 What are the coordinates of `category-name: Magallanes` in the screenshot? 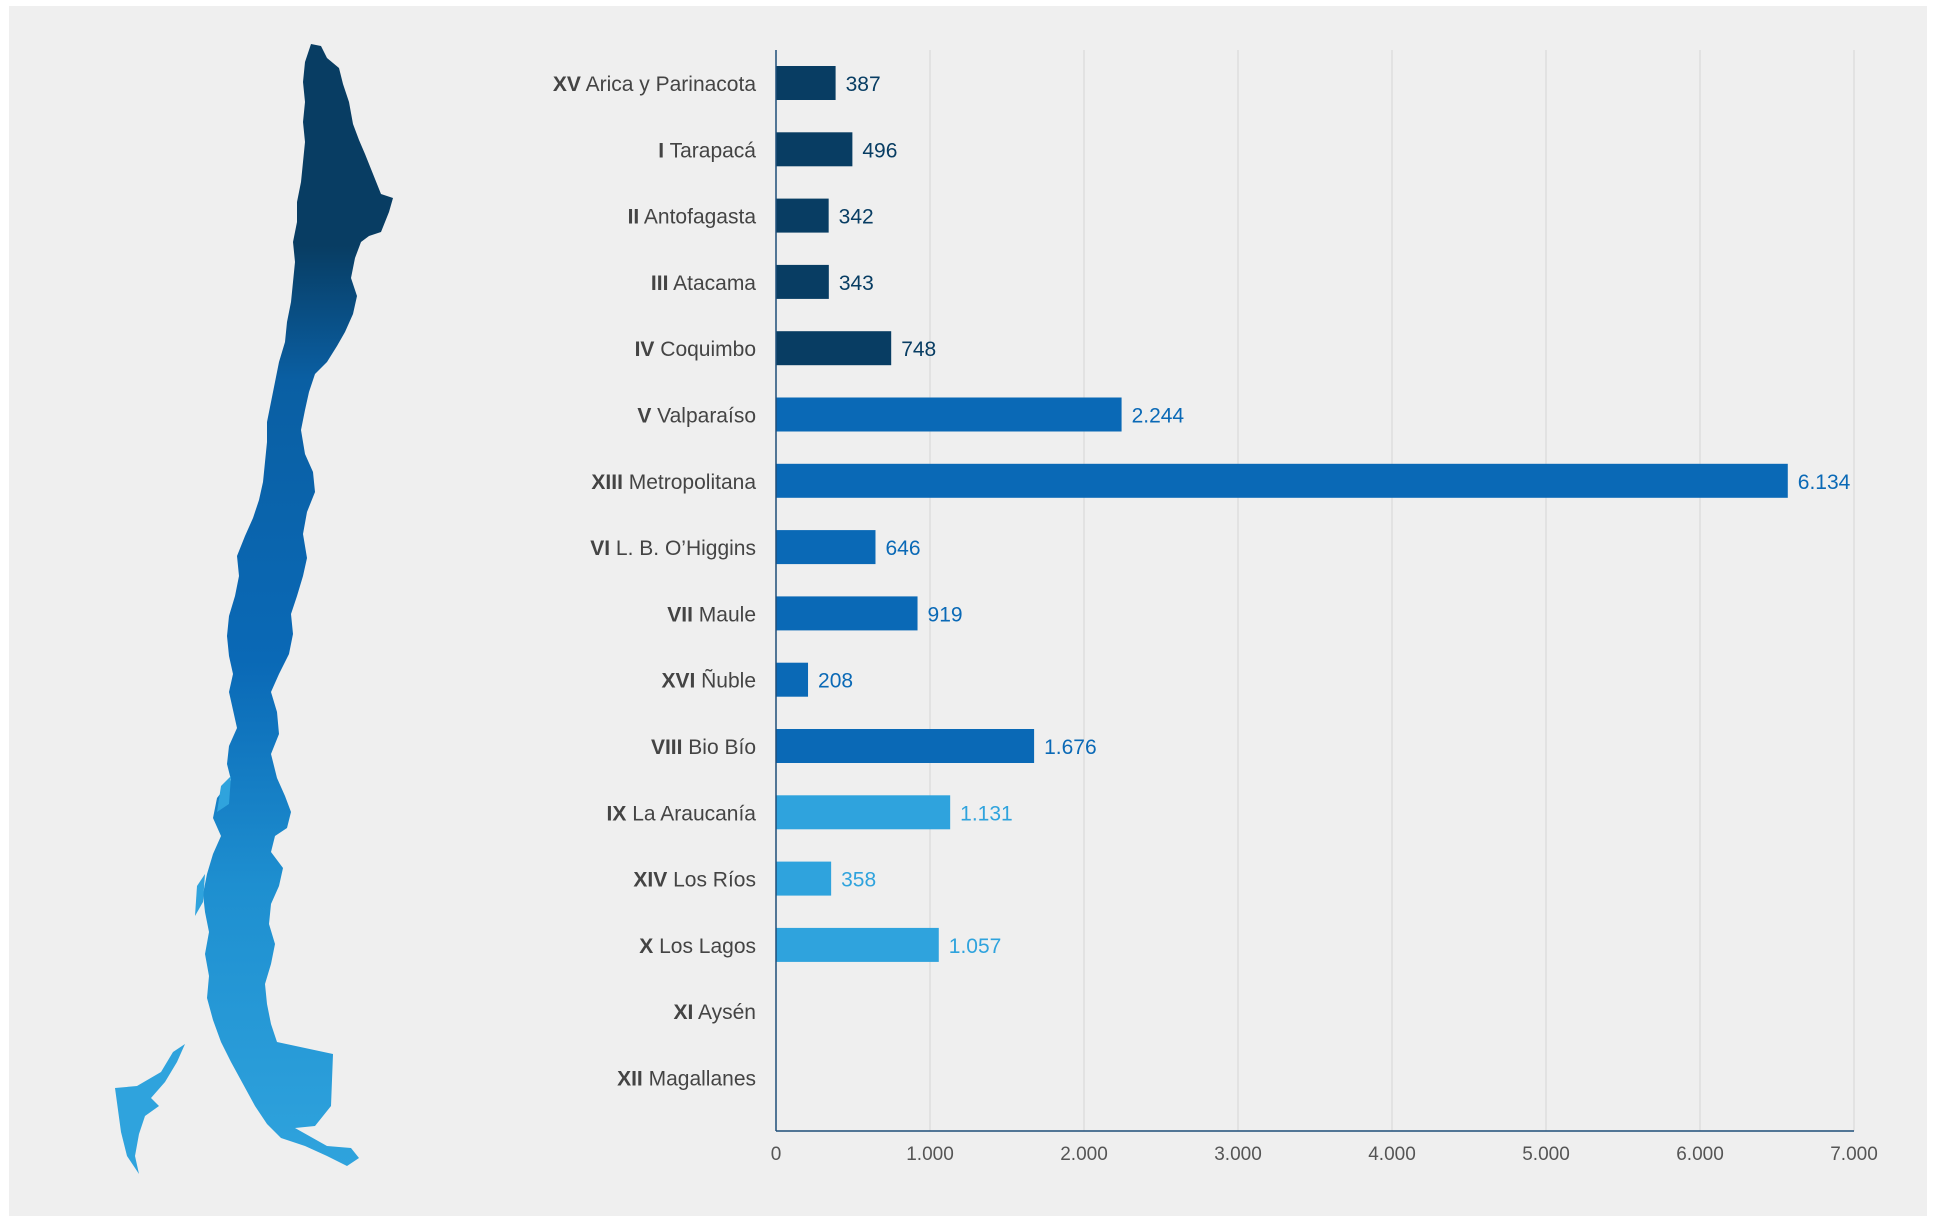 It's located at (699, 1079).